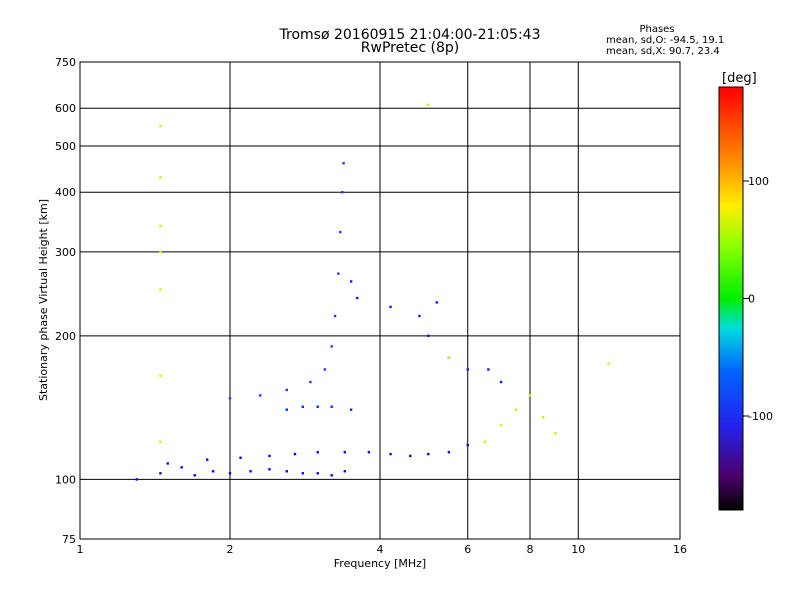 Image resolution: width=800 pixels, height=600 pixels. I want to click on x-tick-label: 4, so click(380, 549).